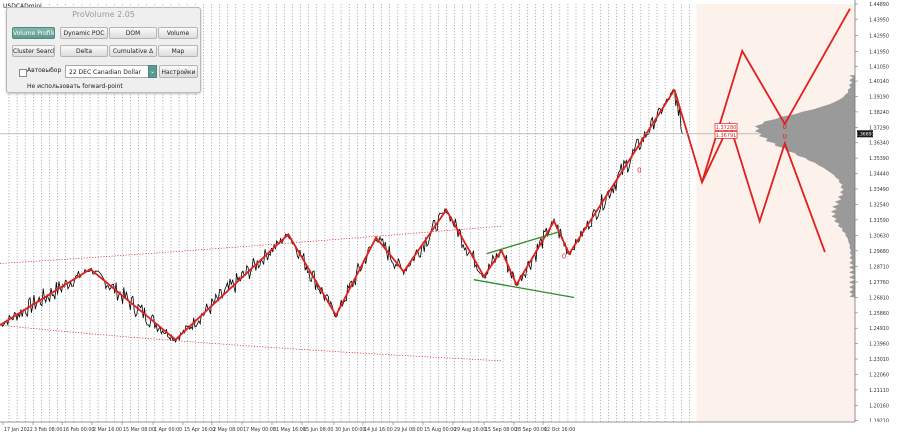  What do you see at coordinates (251, 244) in the screenshot?
I see `upper-range-curve` at bounding box center [251, 244].